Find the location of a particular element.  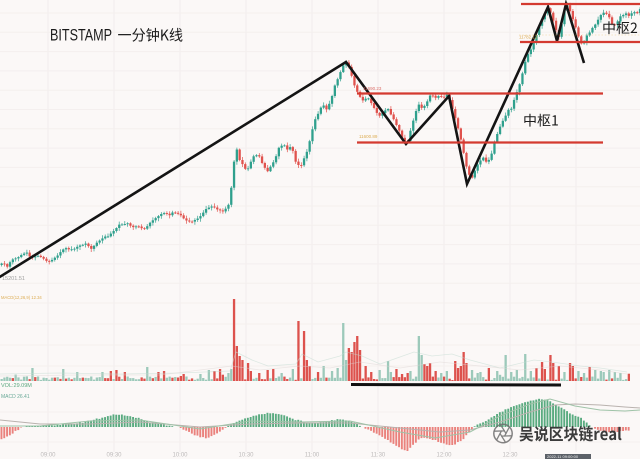

svg-text: 2022-11 09:00:00 is located at coordinates (563, 456).